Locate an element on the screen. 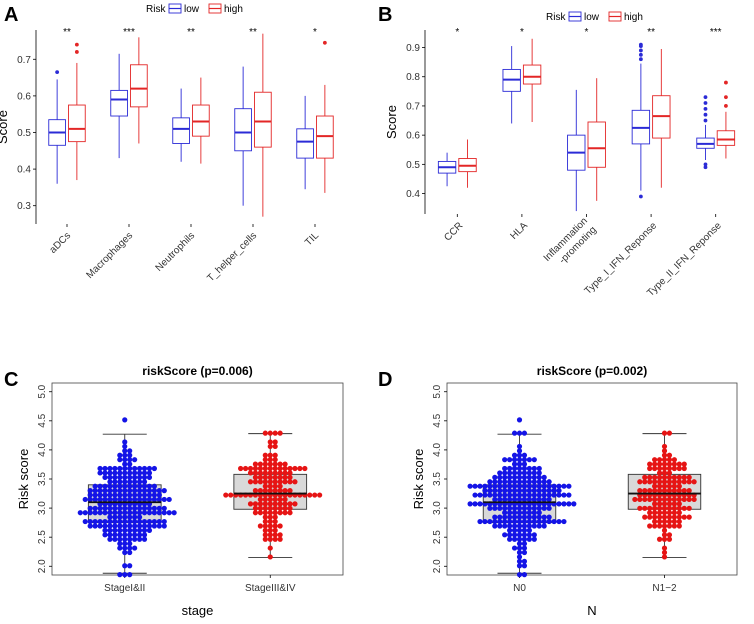 The width and height of the screenshot is (754, 624). x-axis-label: stage is located at coordinates (198, 610).